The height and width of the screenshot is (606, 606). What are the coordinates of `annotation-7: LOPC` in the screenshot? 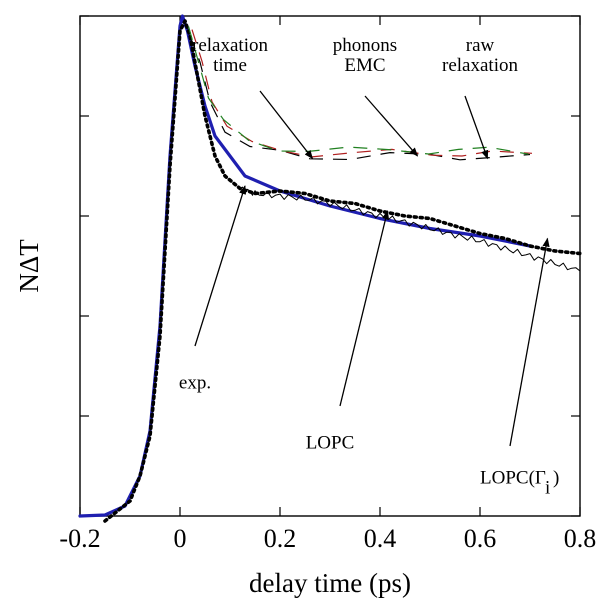 It's located at (330, 443).